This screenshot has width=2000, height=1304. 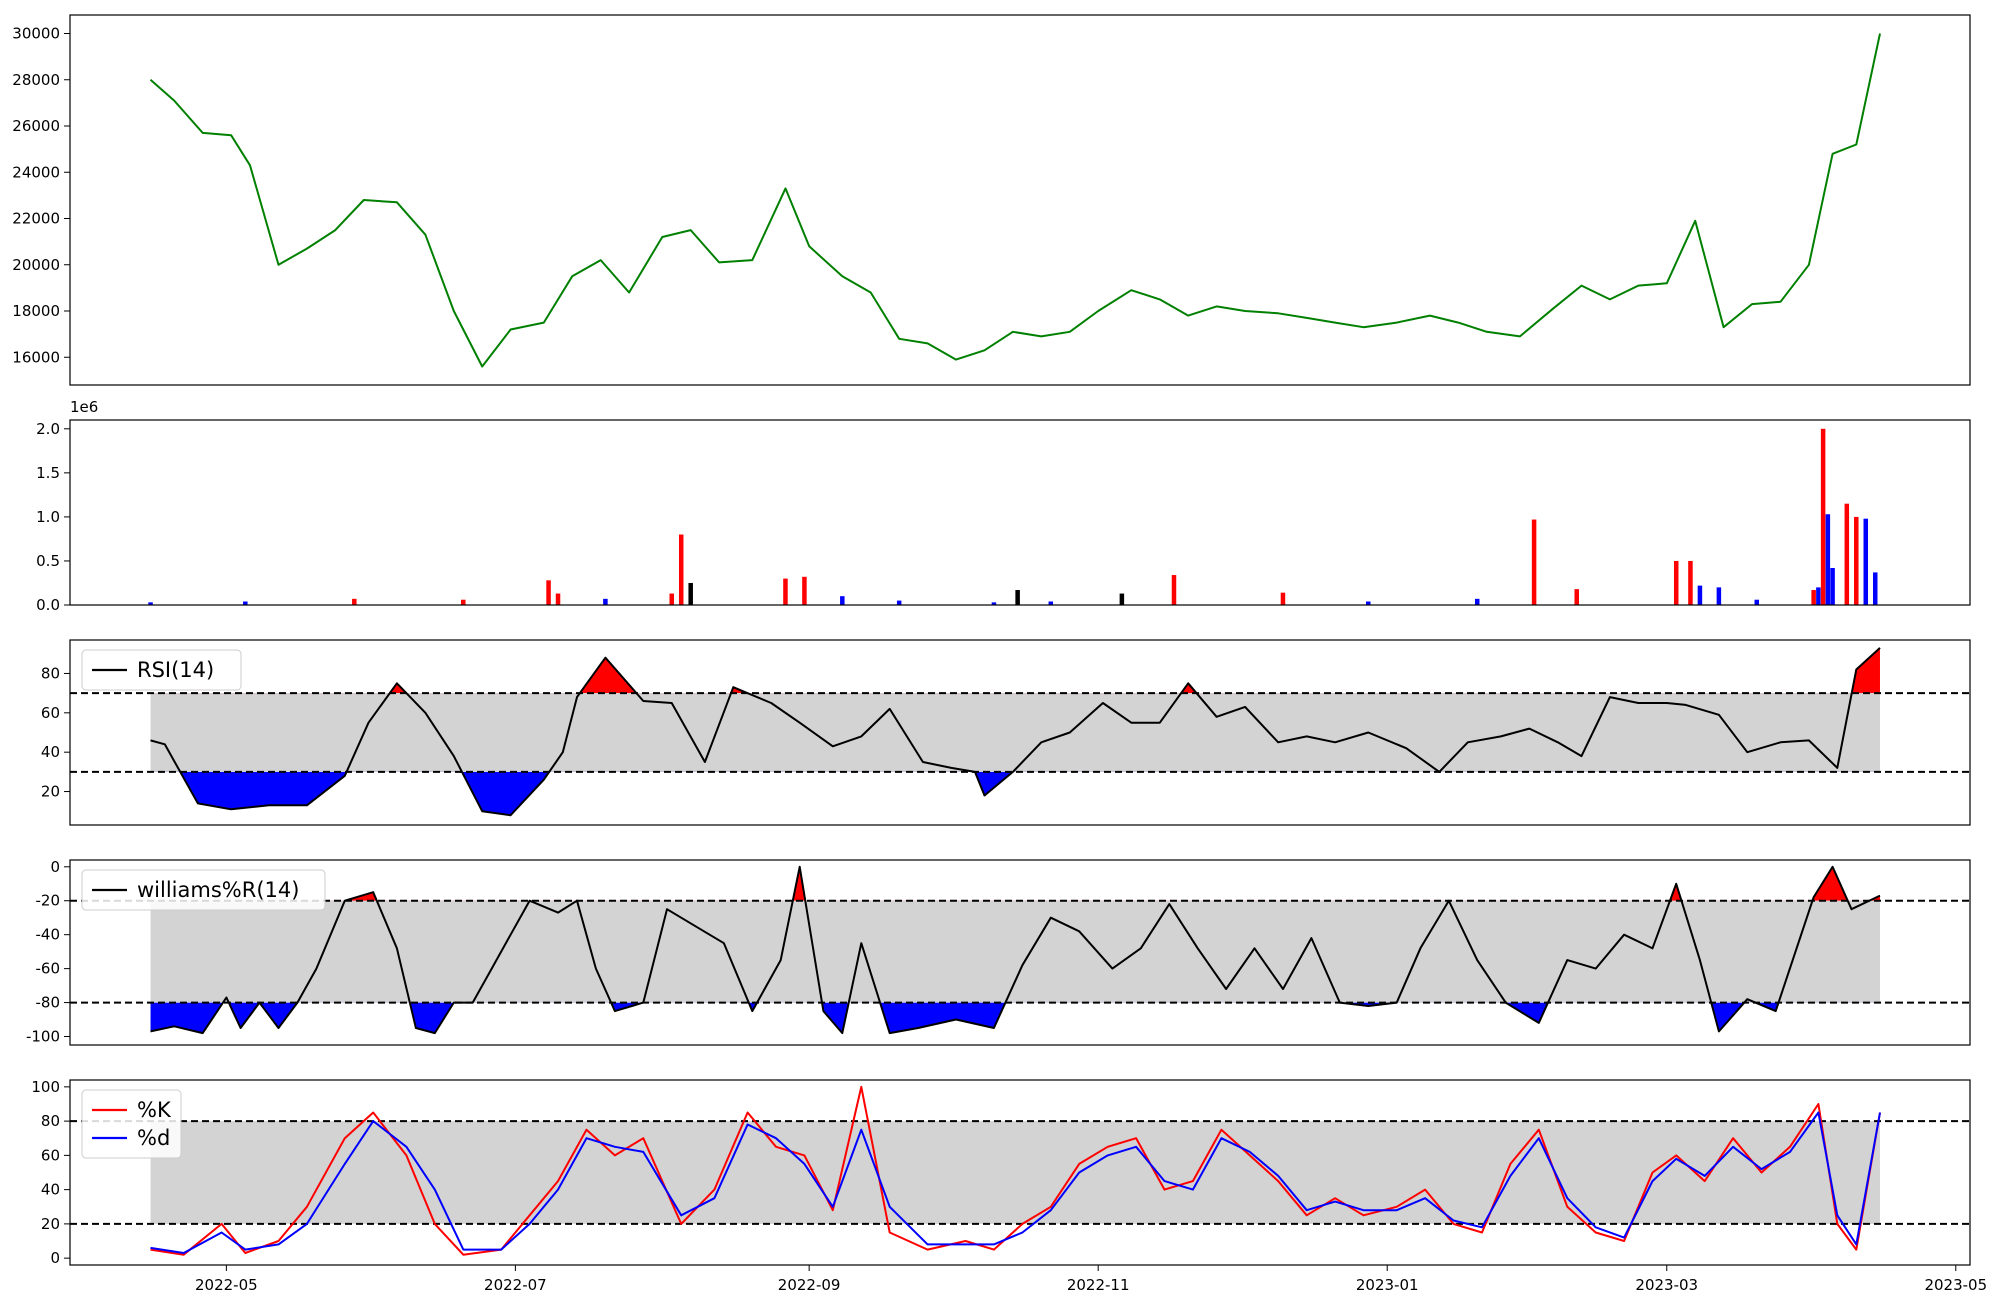 I want to click on legend-label: RSI(14), so click(x=175, y=670).